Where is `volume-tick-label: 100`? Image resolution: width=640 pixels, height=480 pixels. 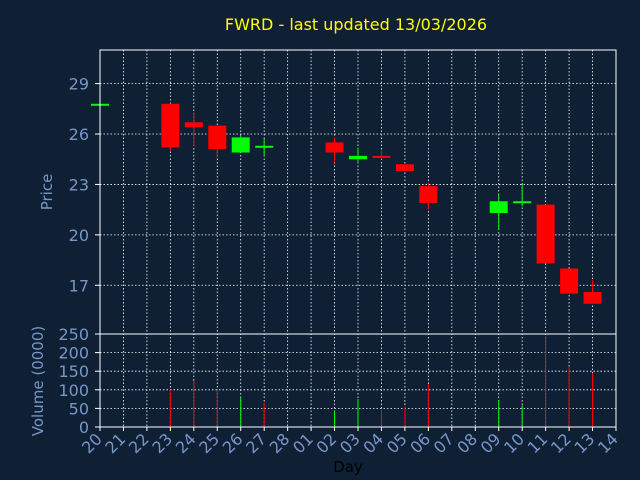
volume-tick-label: 100 is located at coordinates (73, 390).